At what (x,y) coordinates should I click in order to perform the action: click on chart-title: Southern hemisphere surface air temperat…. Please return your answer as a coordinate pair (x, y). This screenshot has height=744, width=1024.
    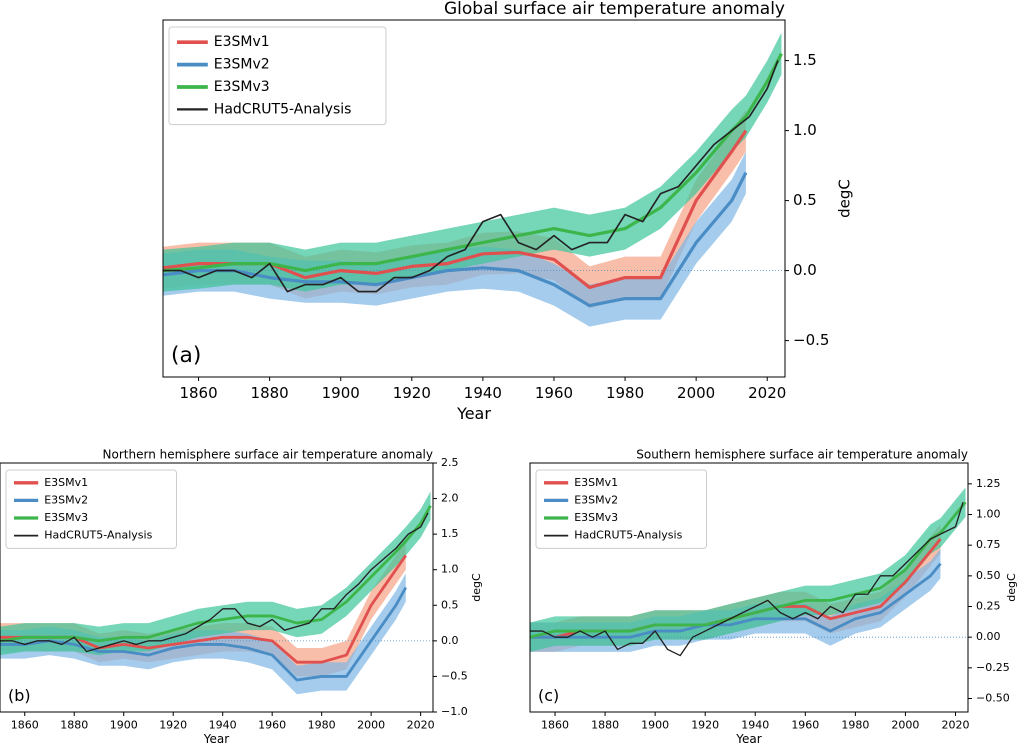
    Looking at the image, I should click on (802, 455).